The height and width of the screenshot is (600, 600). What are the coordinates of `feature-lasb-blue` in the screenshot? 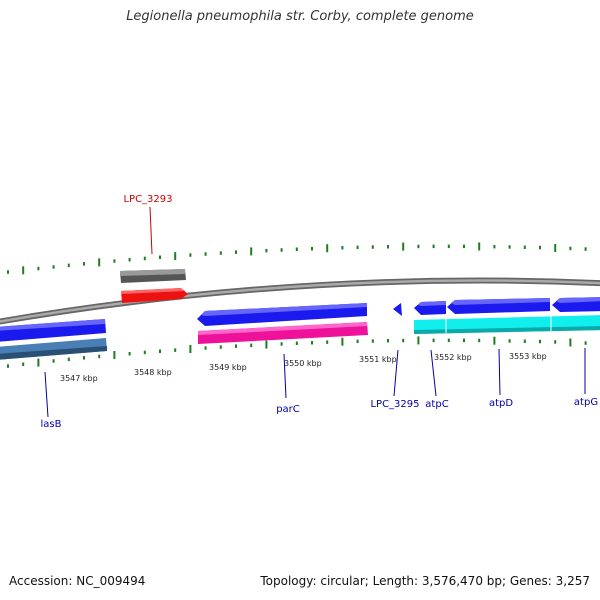 It's located at (53, 330).